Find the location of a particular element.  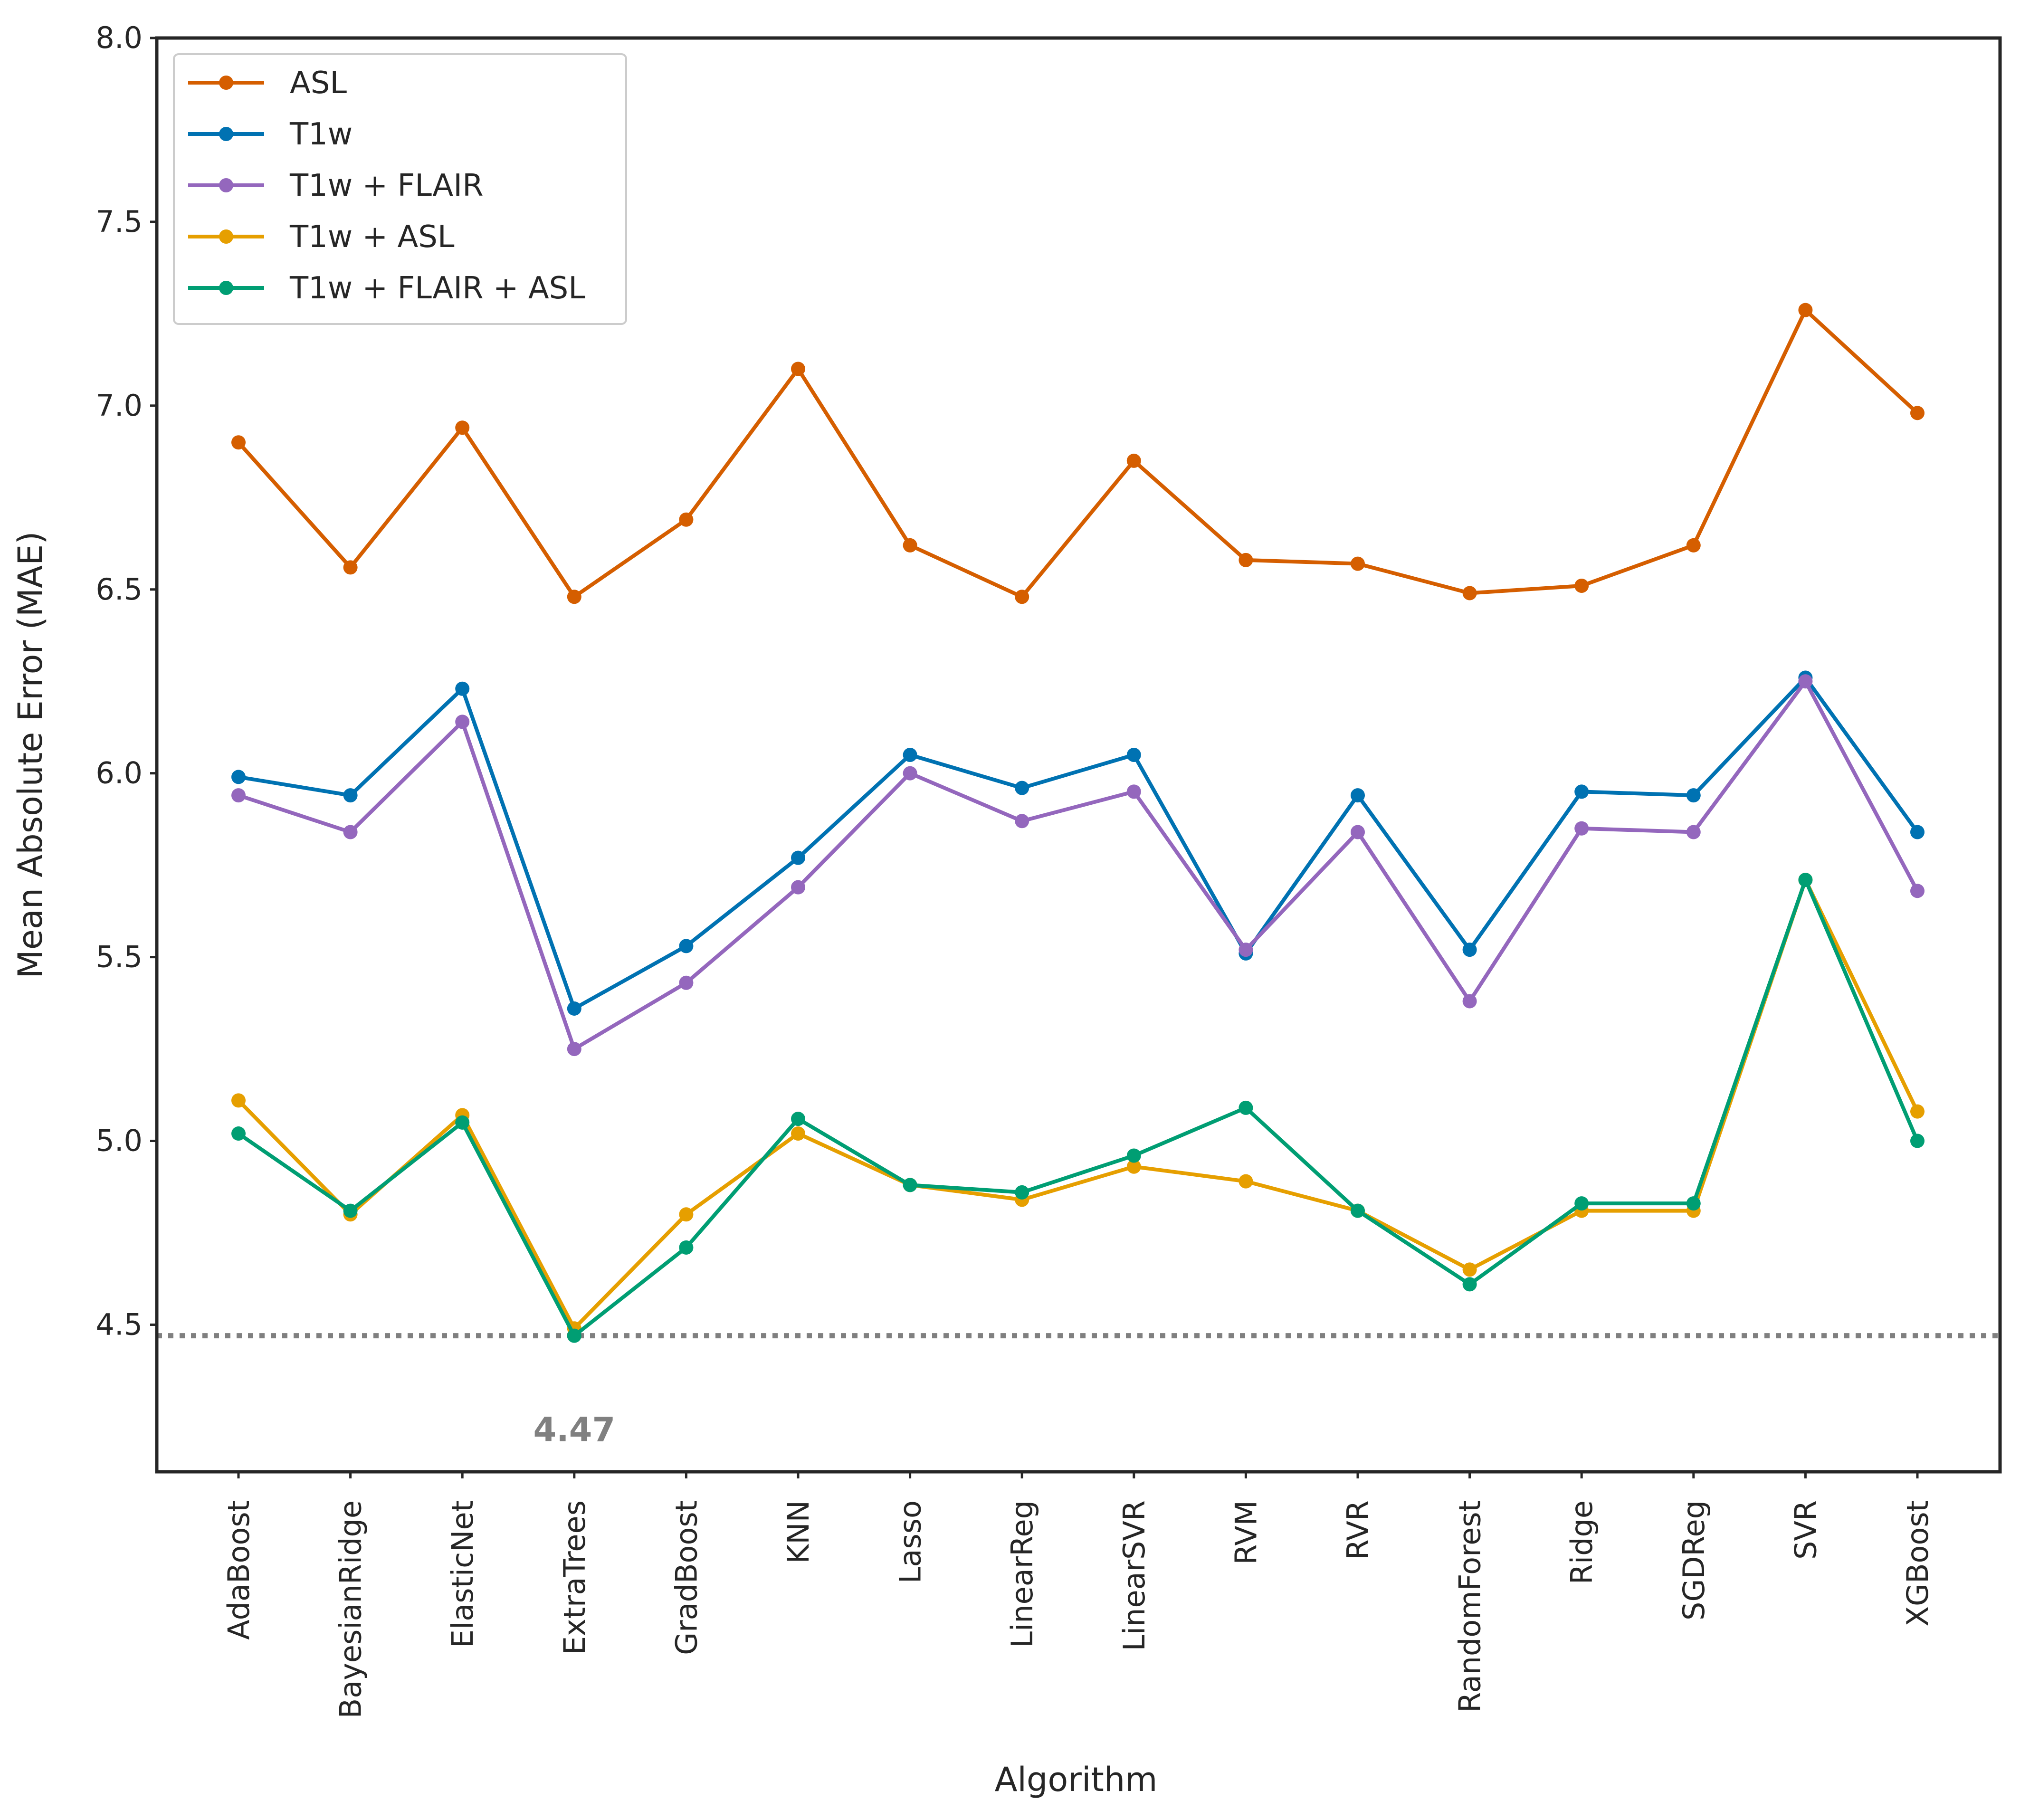

reference-line-group: 4.47 is located at coordinates (1078, 1391).